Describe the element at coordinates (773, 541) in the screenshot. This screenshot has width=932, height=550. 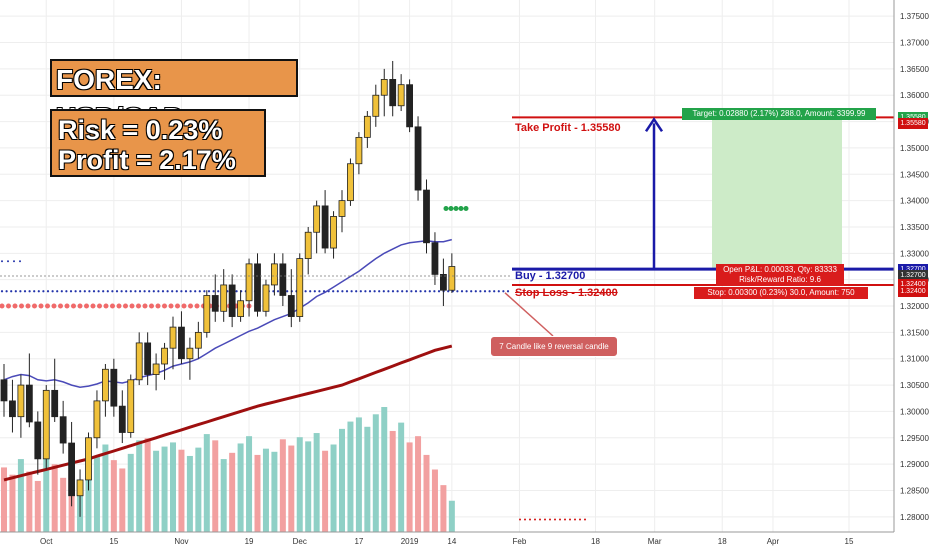
I see `x-tick-label: Apr` at that location.